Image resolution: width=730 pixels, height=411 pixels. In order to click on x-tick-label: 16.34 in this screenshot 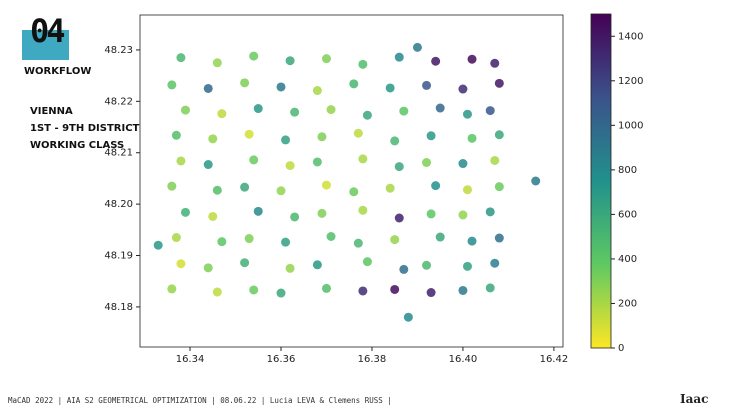, I will do `click(190, 359)`.